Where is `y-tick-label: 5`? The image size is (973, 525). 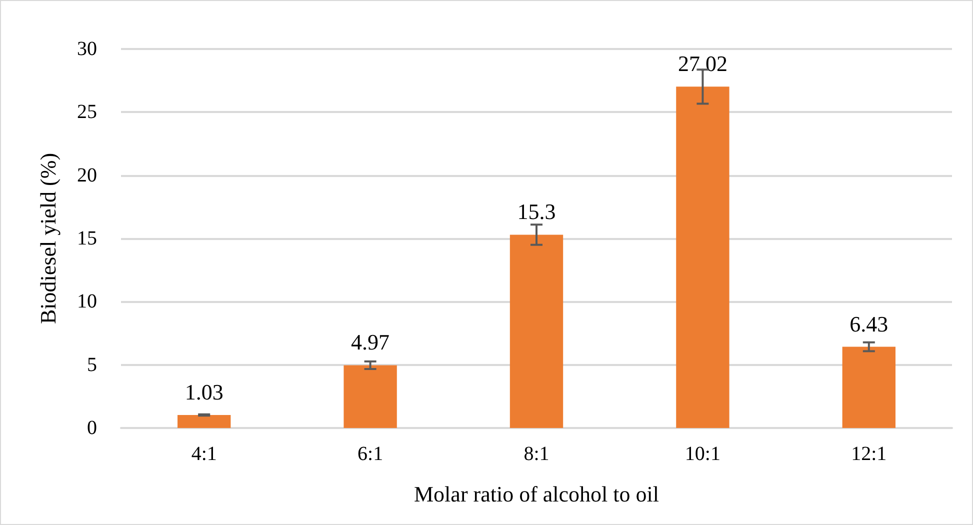
y-tick-label: 5 is located at coordinates (92, 365).